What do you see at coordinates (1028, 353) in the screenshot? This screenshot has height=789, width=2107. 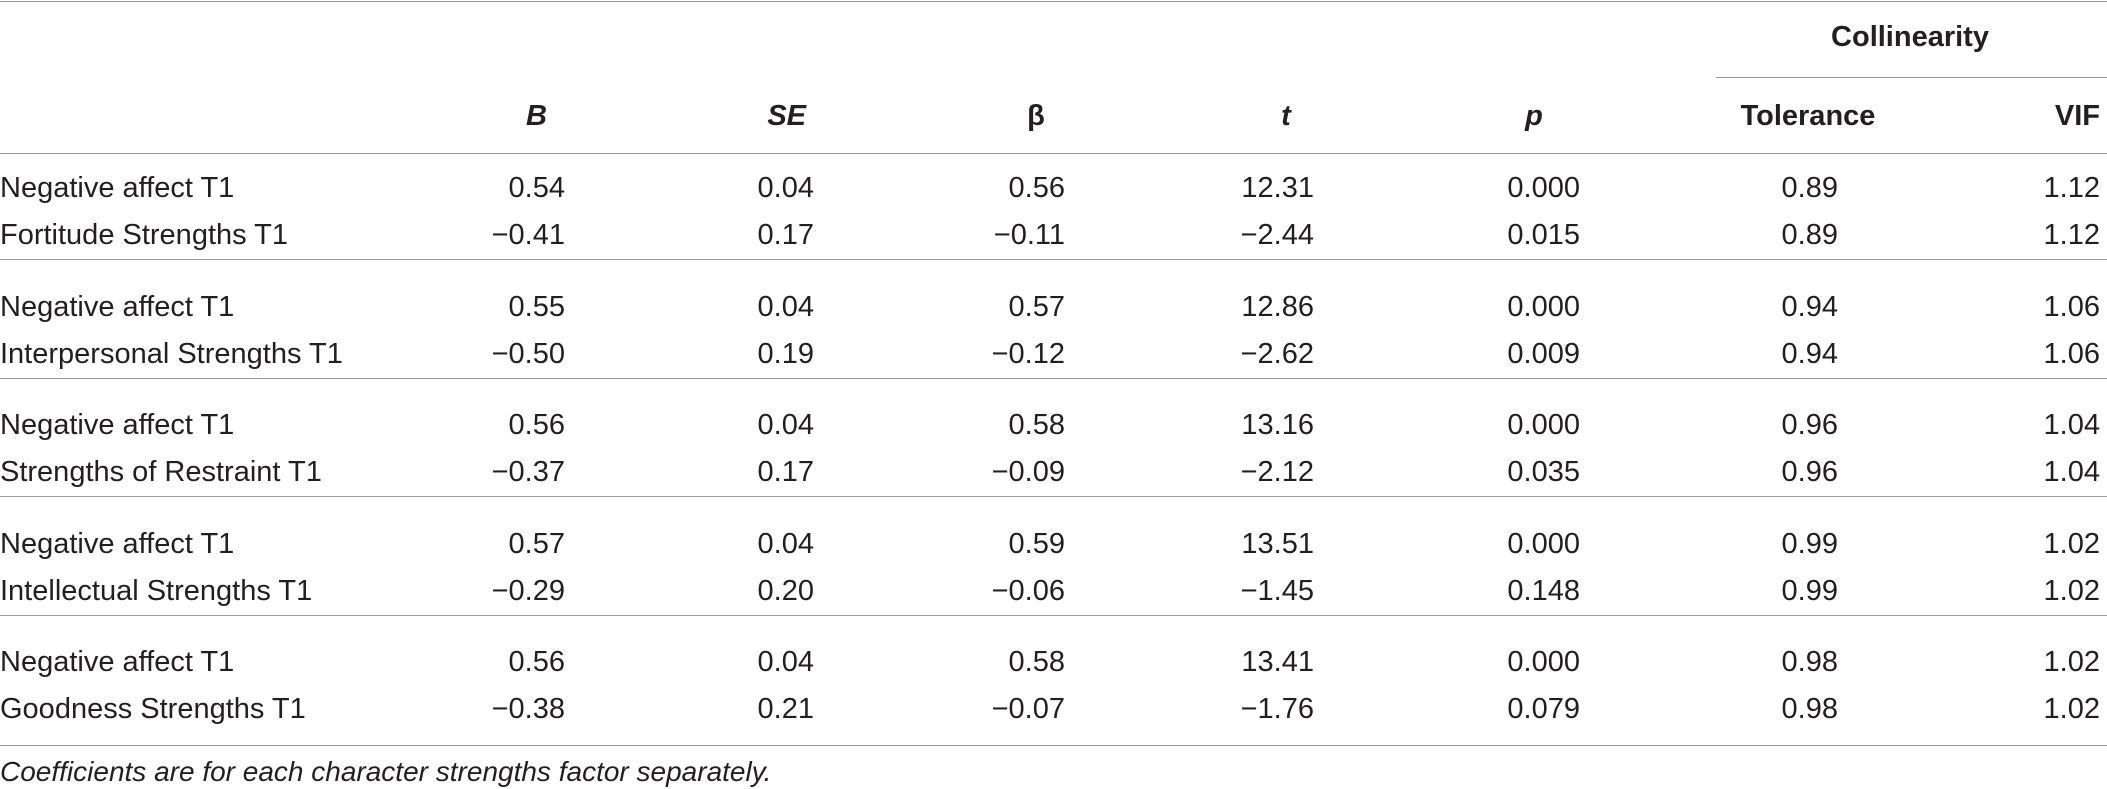 I see `table-cell: −0.12` at bounding box center [1028, 353].